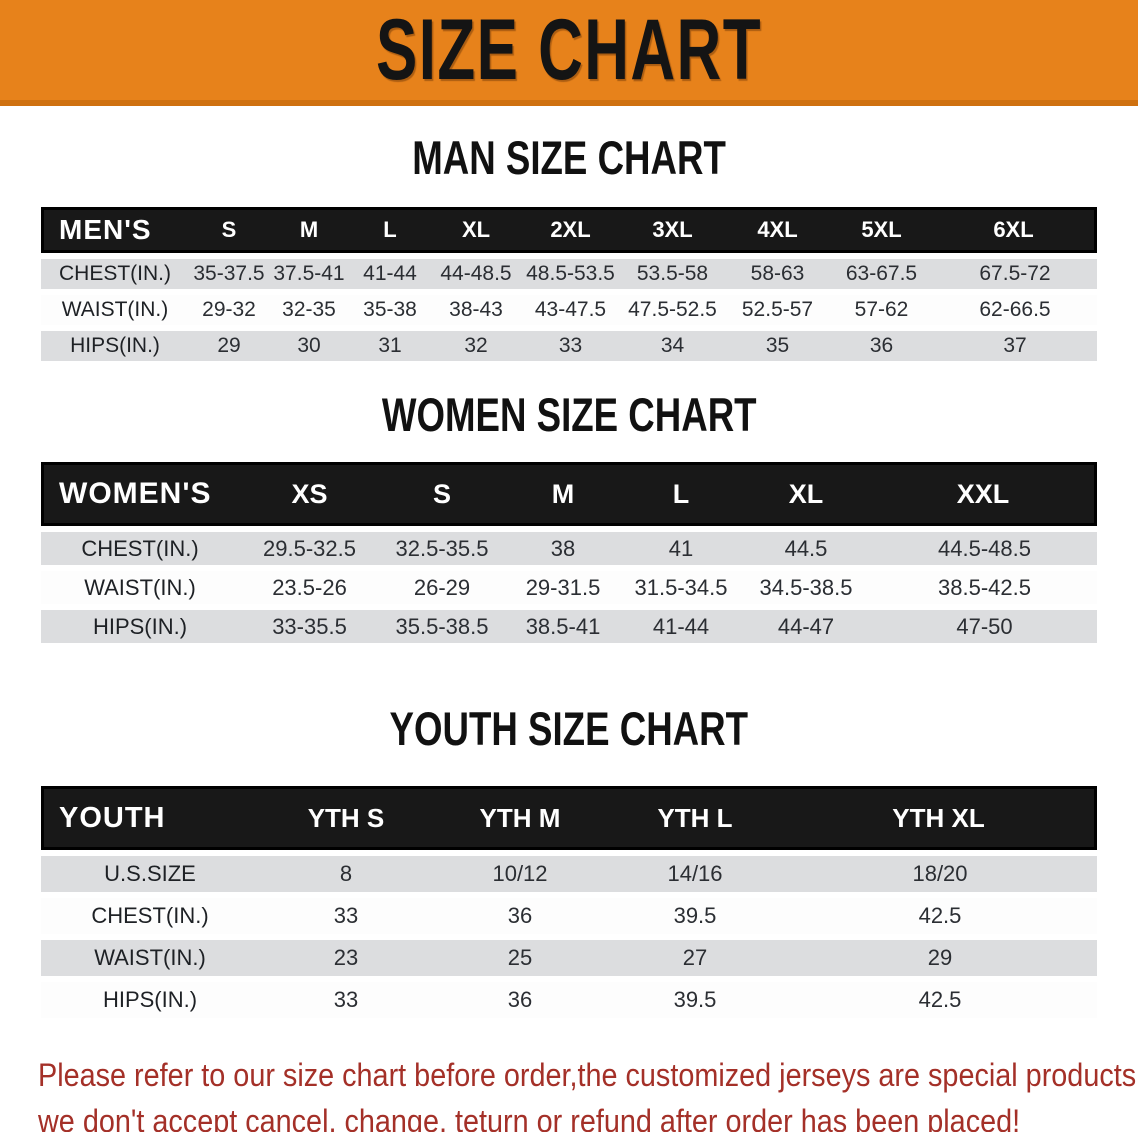 The image size is (1138, 1132). Describe the element at coordinates (442, 587) in the screenshot. I see `size-value-cell: 26-29` at that location.